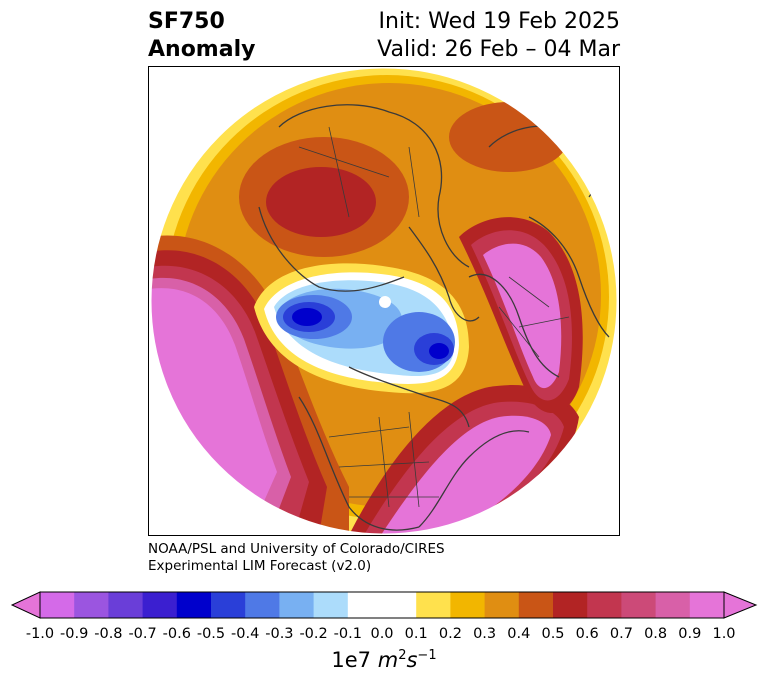  What do you see at coordinates (587, 634) in the screenshot?
I see `colorbar-tick-label: 0.6` at bounding box center [587, 634].